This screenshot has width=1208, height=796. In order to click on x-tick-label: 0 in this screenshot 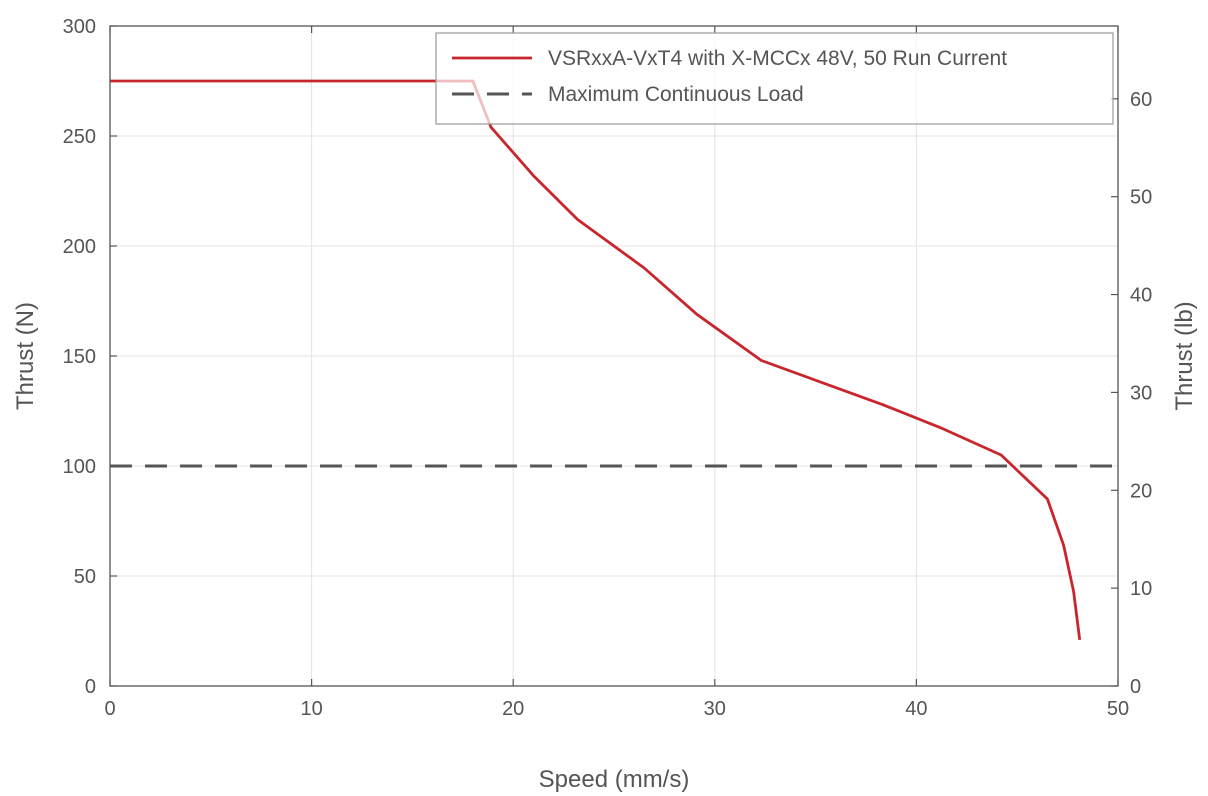, I will do `click(109, 709)`.